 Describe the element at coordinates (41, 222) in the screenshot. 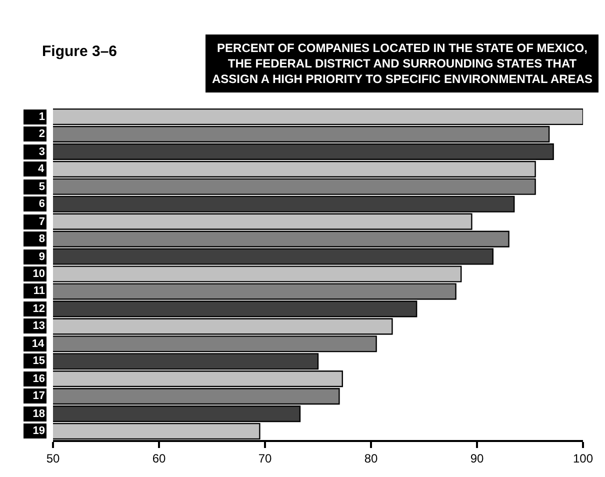

I see `y-tick-label: 7` at that location.